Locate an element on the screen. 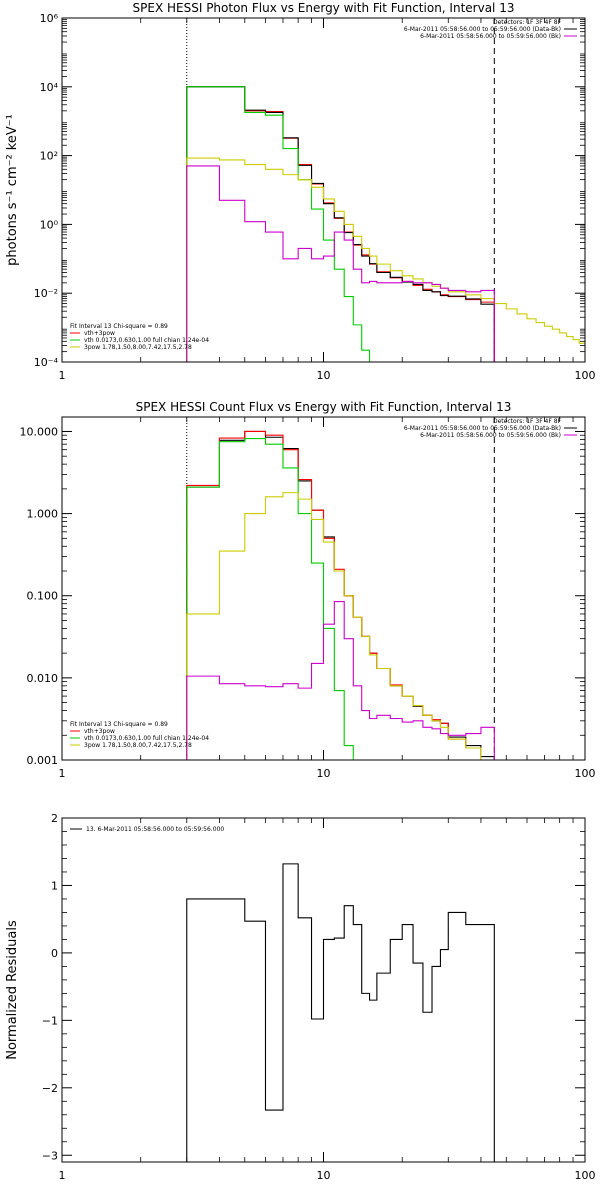 Image resolution: width=600 pixels, height=1200 pixels. y-axis-label: Normalized Residuals is located at coordinates (12, 990).